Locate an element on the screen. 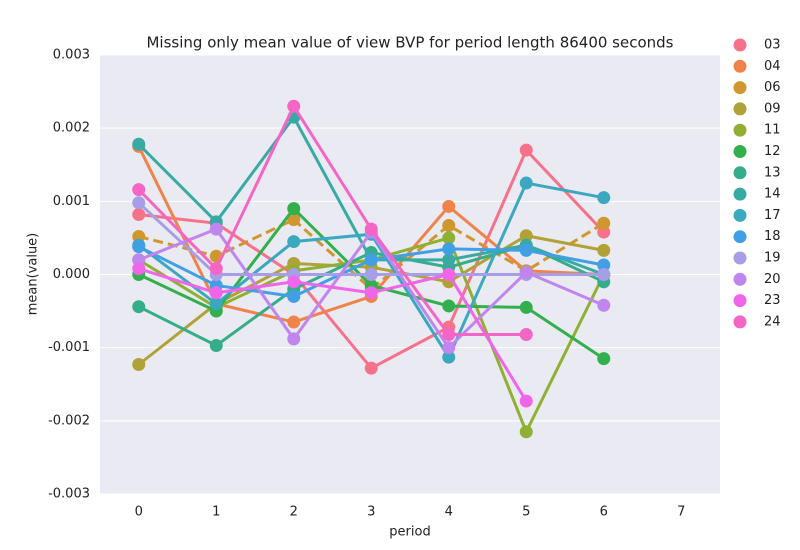  x-tick-label: 6 is located at coordinates (604, 512).